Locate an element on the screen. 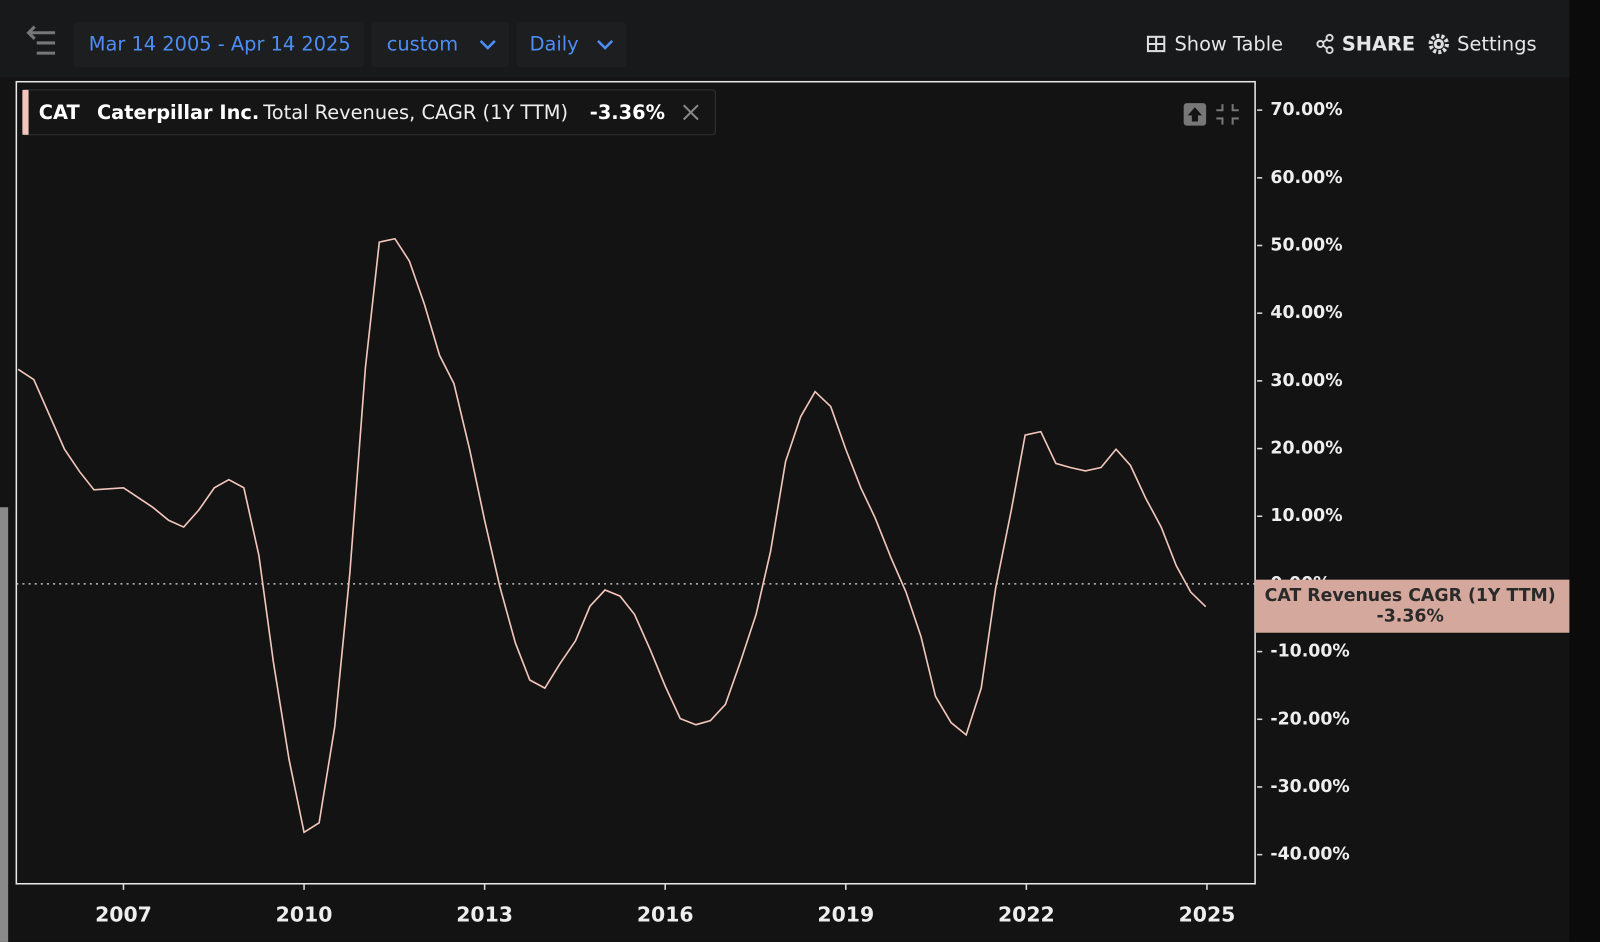 This screenshot has width=1600, height=942. x-tick-label: 2019 is located at coordinates (845, 914).